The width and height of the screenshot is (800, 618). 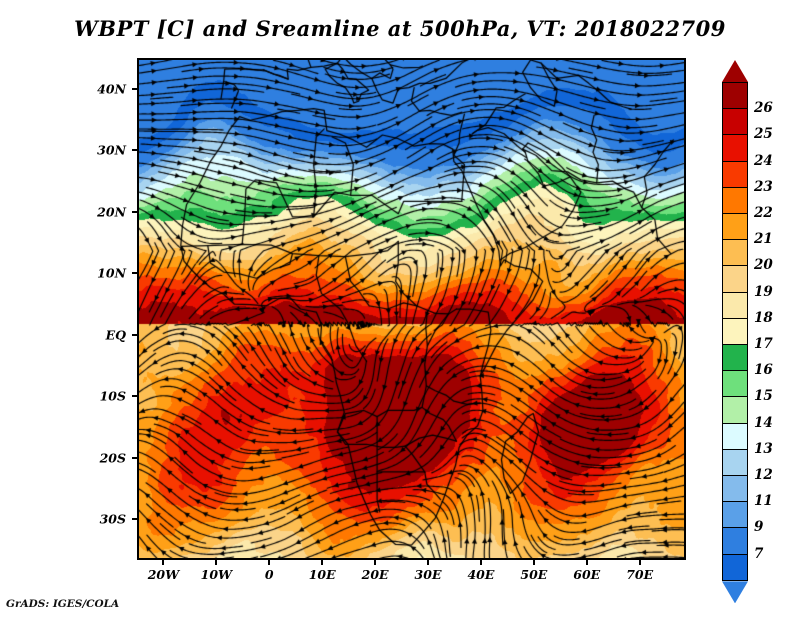 I want to click on x-axis-tick-label: 40E, so click(x=481, y=574).